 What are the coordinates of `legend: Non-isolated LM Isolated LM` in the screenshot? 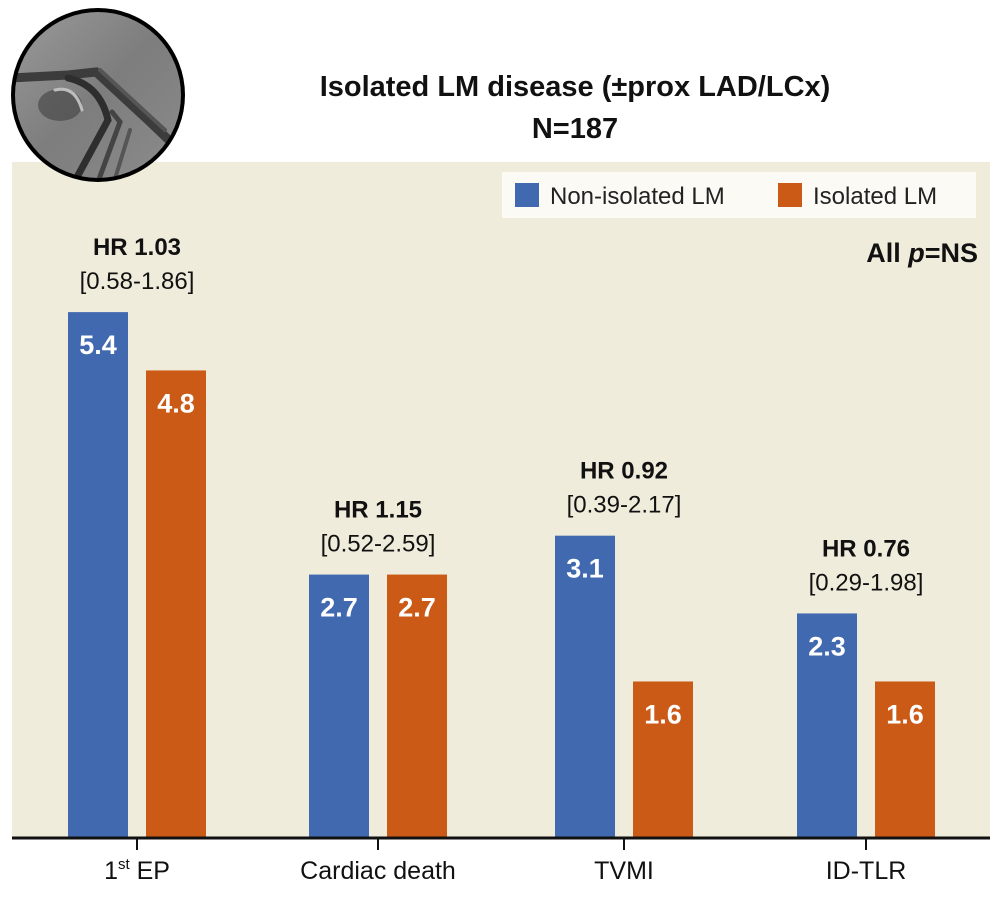 It's located at (739, 195).